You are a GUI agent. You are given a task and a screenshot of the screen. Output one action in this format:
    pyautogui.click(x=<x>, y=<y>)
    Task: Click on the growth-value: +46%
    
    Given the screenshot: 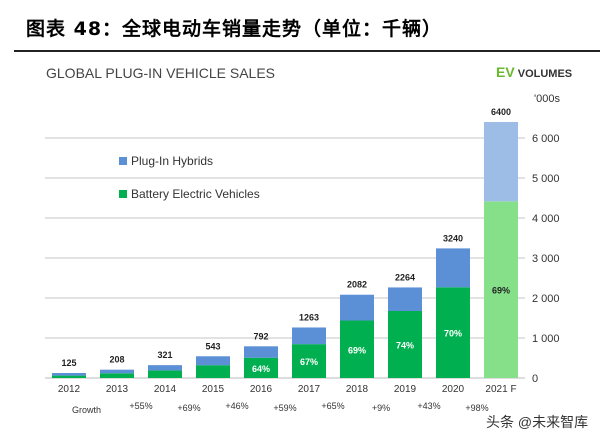 What is the action you would take?
    pyautogui.click(x=236, y=406)
    